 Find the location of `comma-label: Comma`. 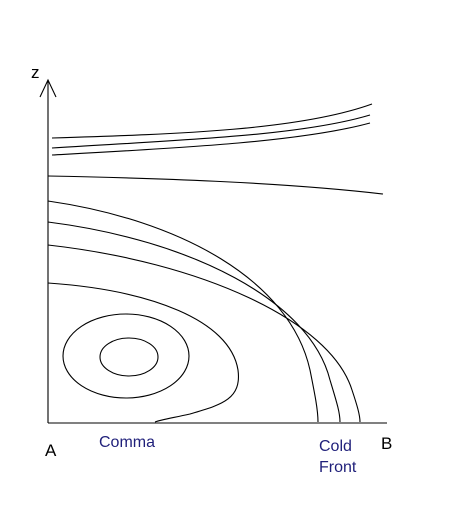

comma-label: Comma is located at coordinates (127, 442).